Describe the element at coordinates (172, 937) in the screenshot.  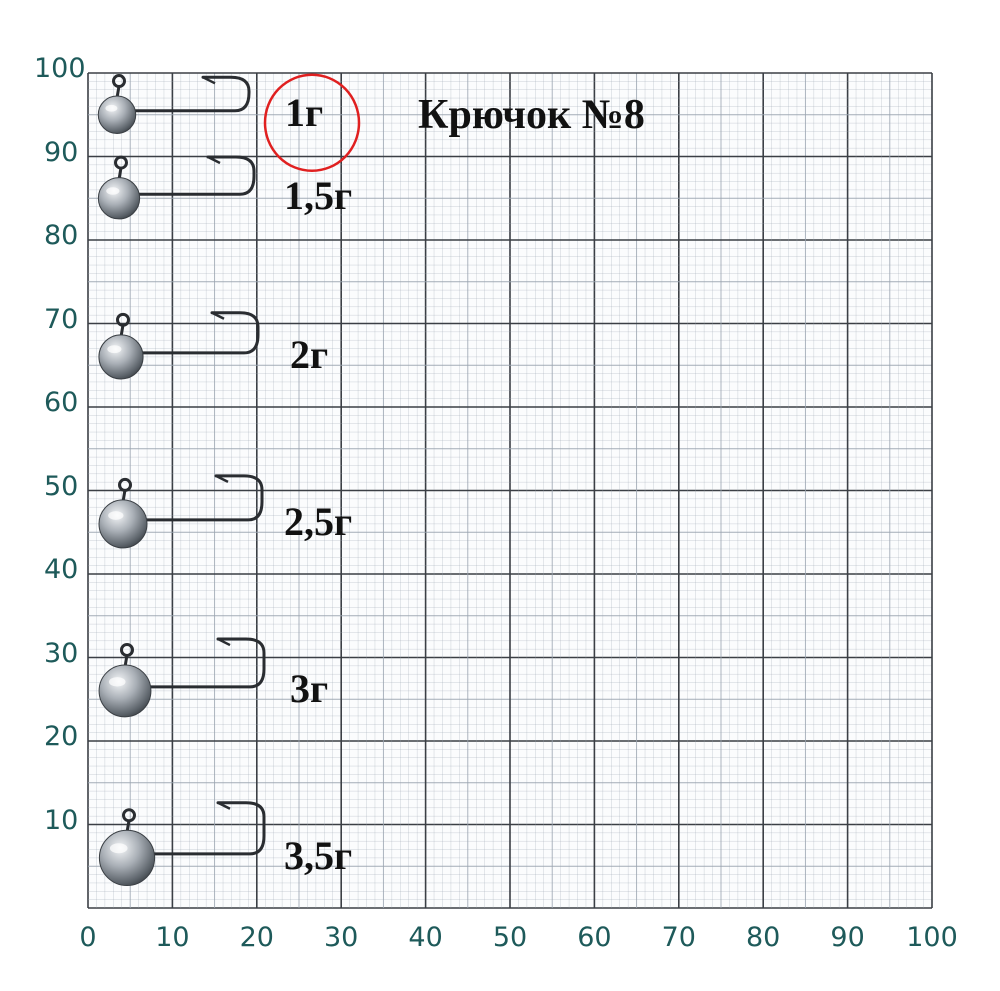
I see `x-axis-label: 10` at that location.